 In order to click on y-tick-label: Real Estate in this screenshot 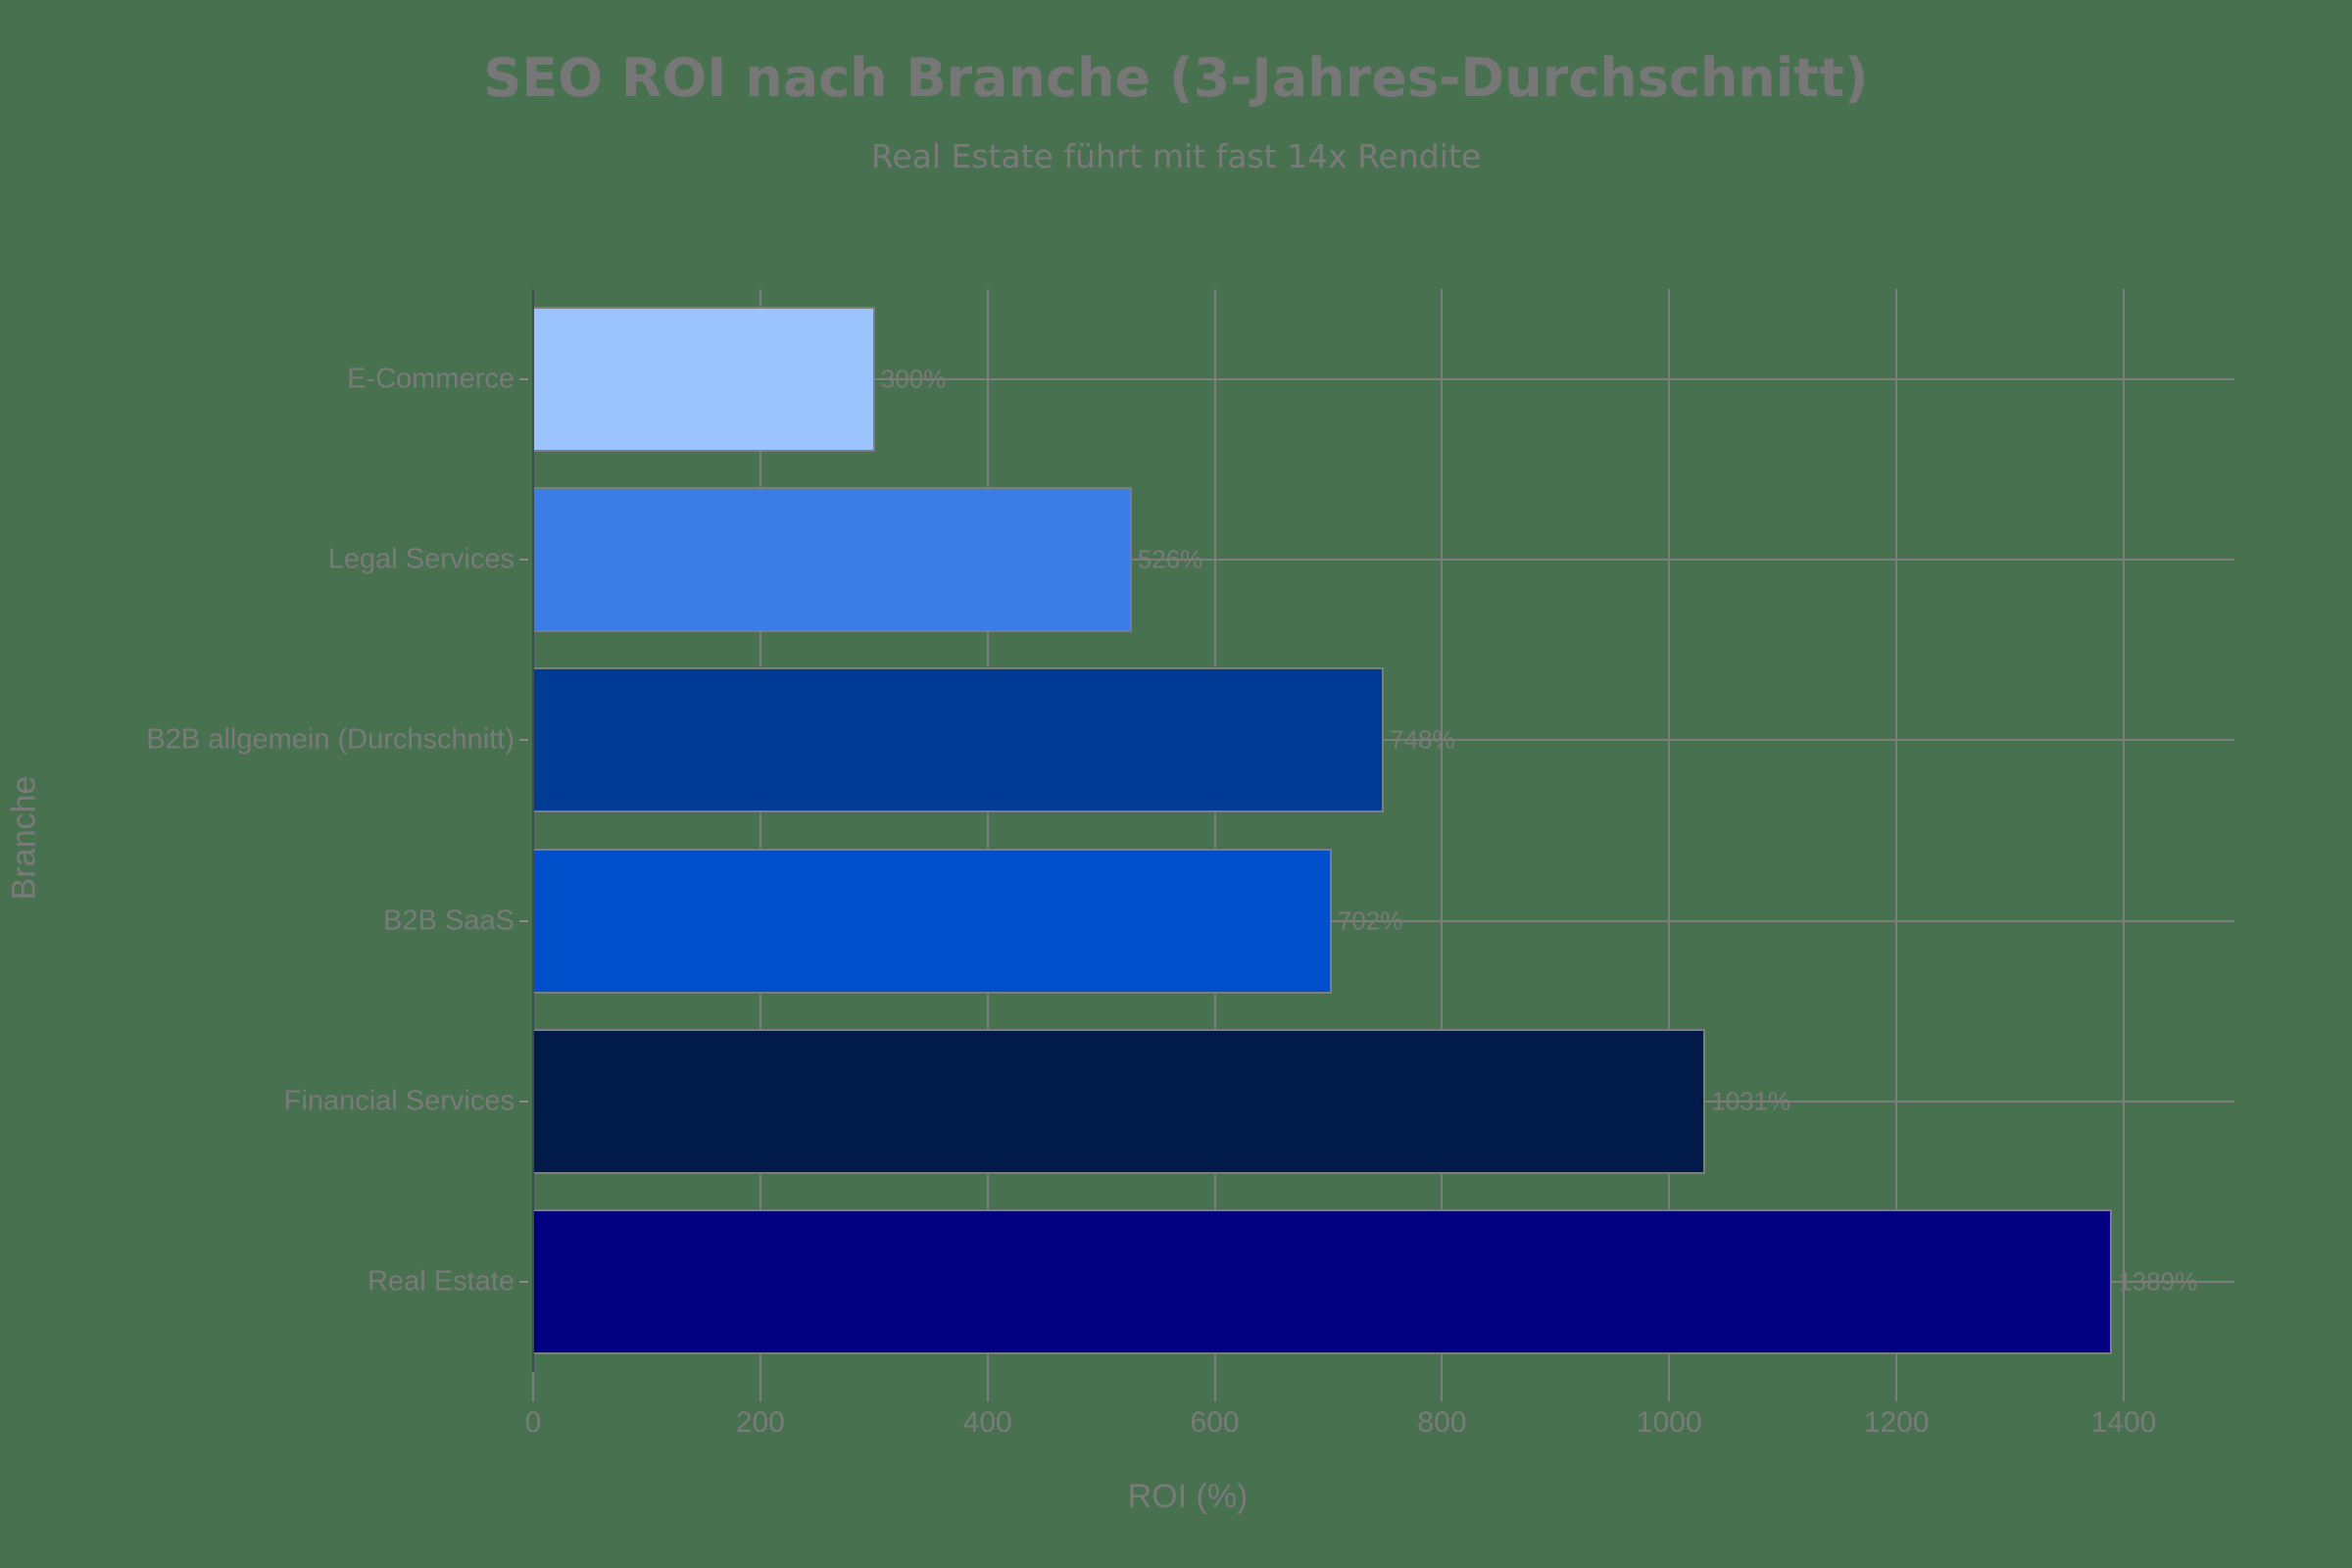, I will do `click(441, 1281)`.